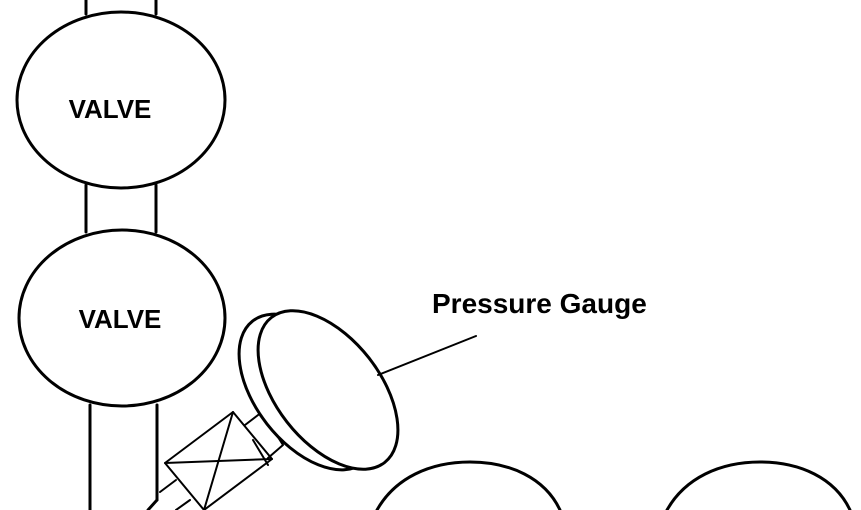  I want to click on gauge-leader-line, so click(427, 355).